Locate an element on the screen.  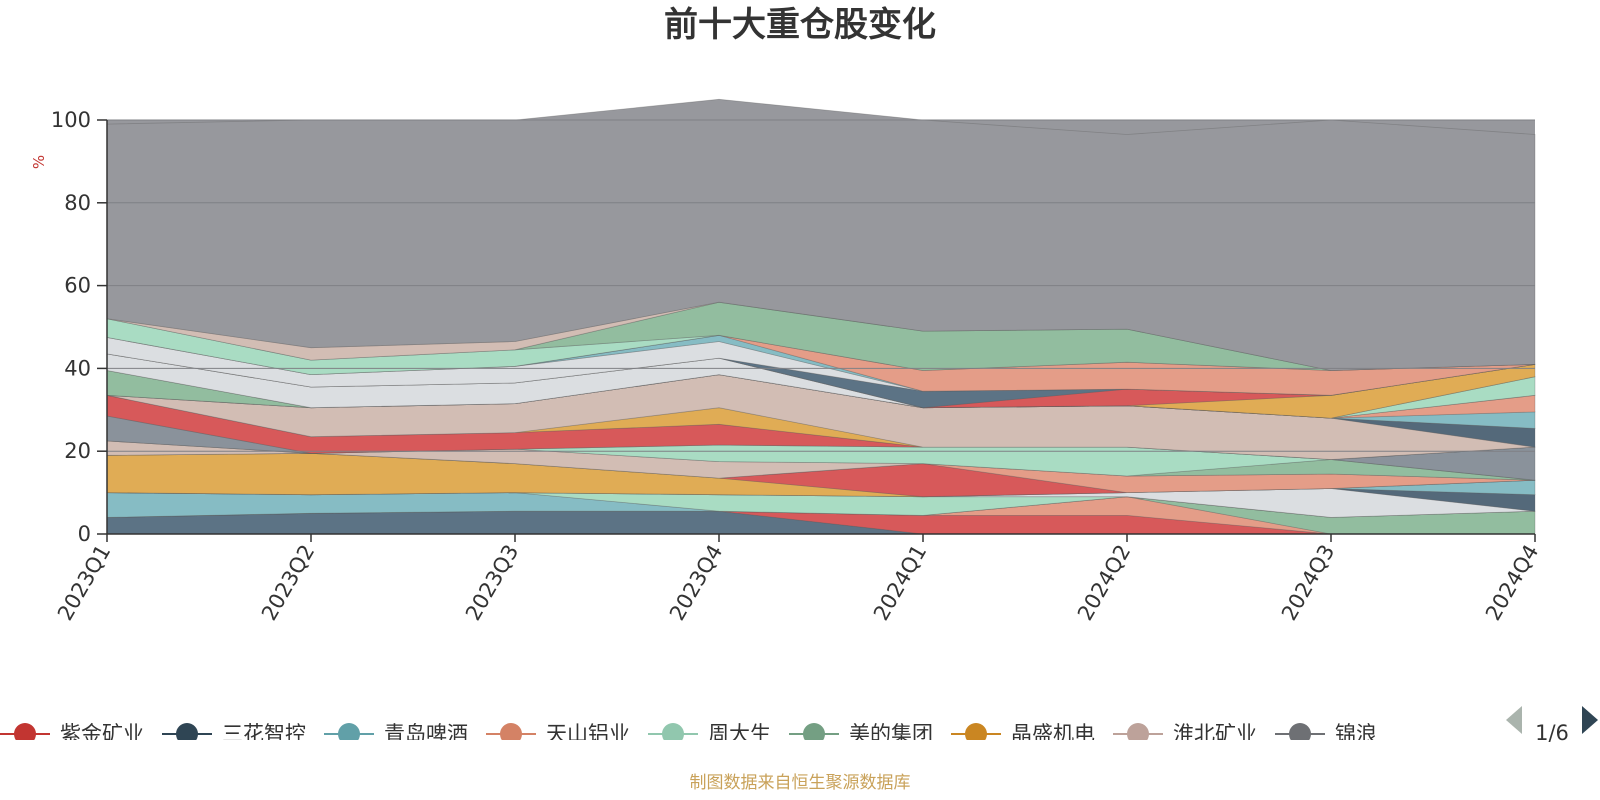
legend-item: 晶盛机电 is located at coordinates (1023, 734).